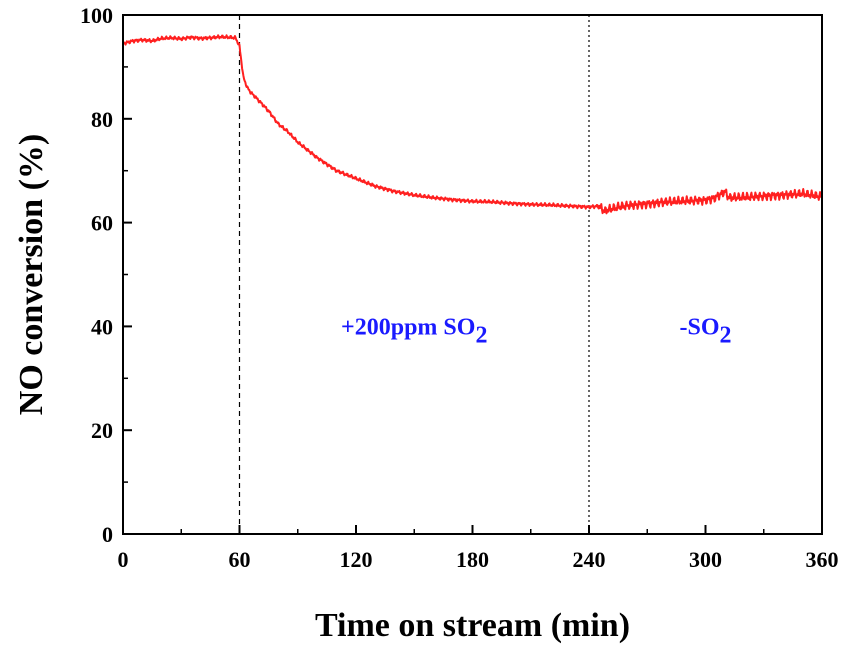 Image resolution: width=850 pixels, height=646 pixels. Describe the element at coordinates (414, 331) in the screenshot. I see `annotation: +200ppm SO2` at that location.